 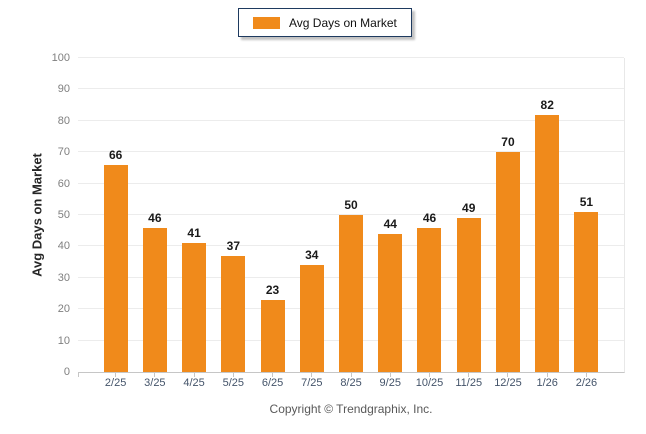 What do you see at coordinates (469, 208) in the screenshot?
I see `bar-value-label: 49` at bounding box center [469, 208].